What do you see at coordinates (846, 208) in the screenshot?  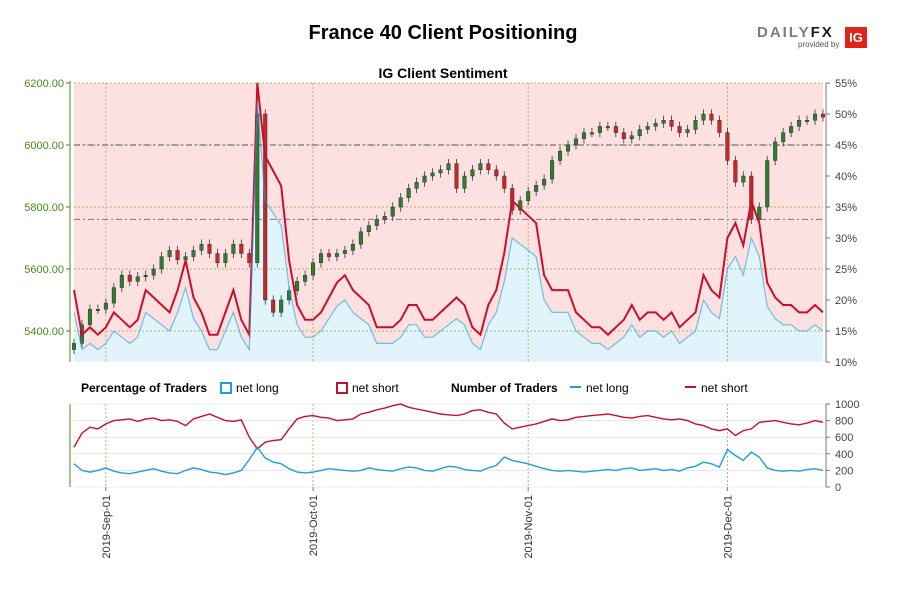 I see `pct-tick-label: 35%` at bounding box center [846, 208].